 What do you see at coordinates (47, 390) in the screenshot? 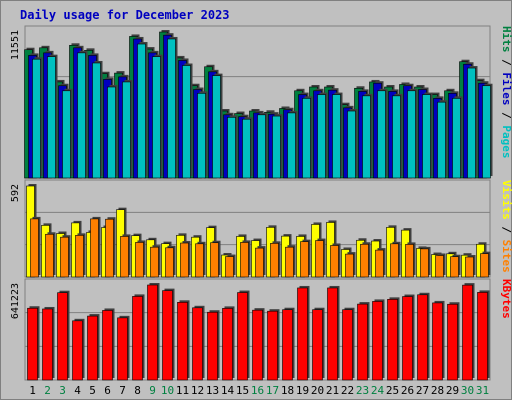
I see `x-tick-label: 2` at bounding box center [47, 390].